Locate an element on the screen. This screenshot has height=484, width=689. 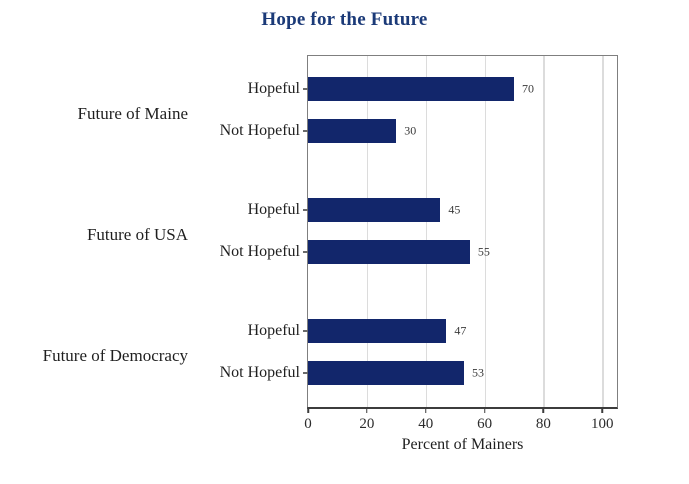
x-tick-label: 100 is located at coordinates (602, 424).